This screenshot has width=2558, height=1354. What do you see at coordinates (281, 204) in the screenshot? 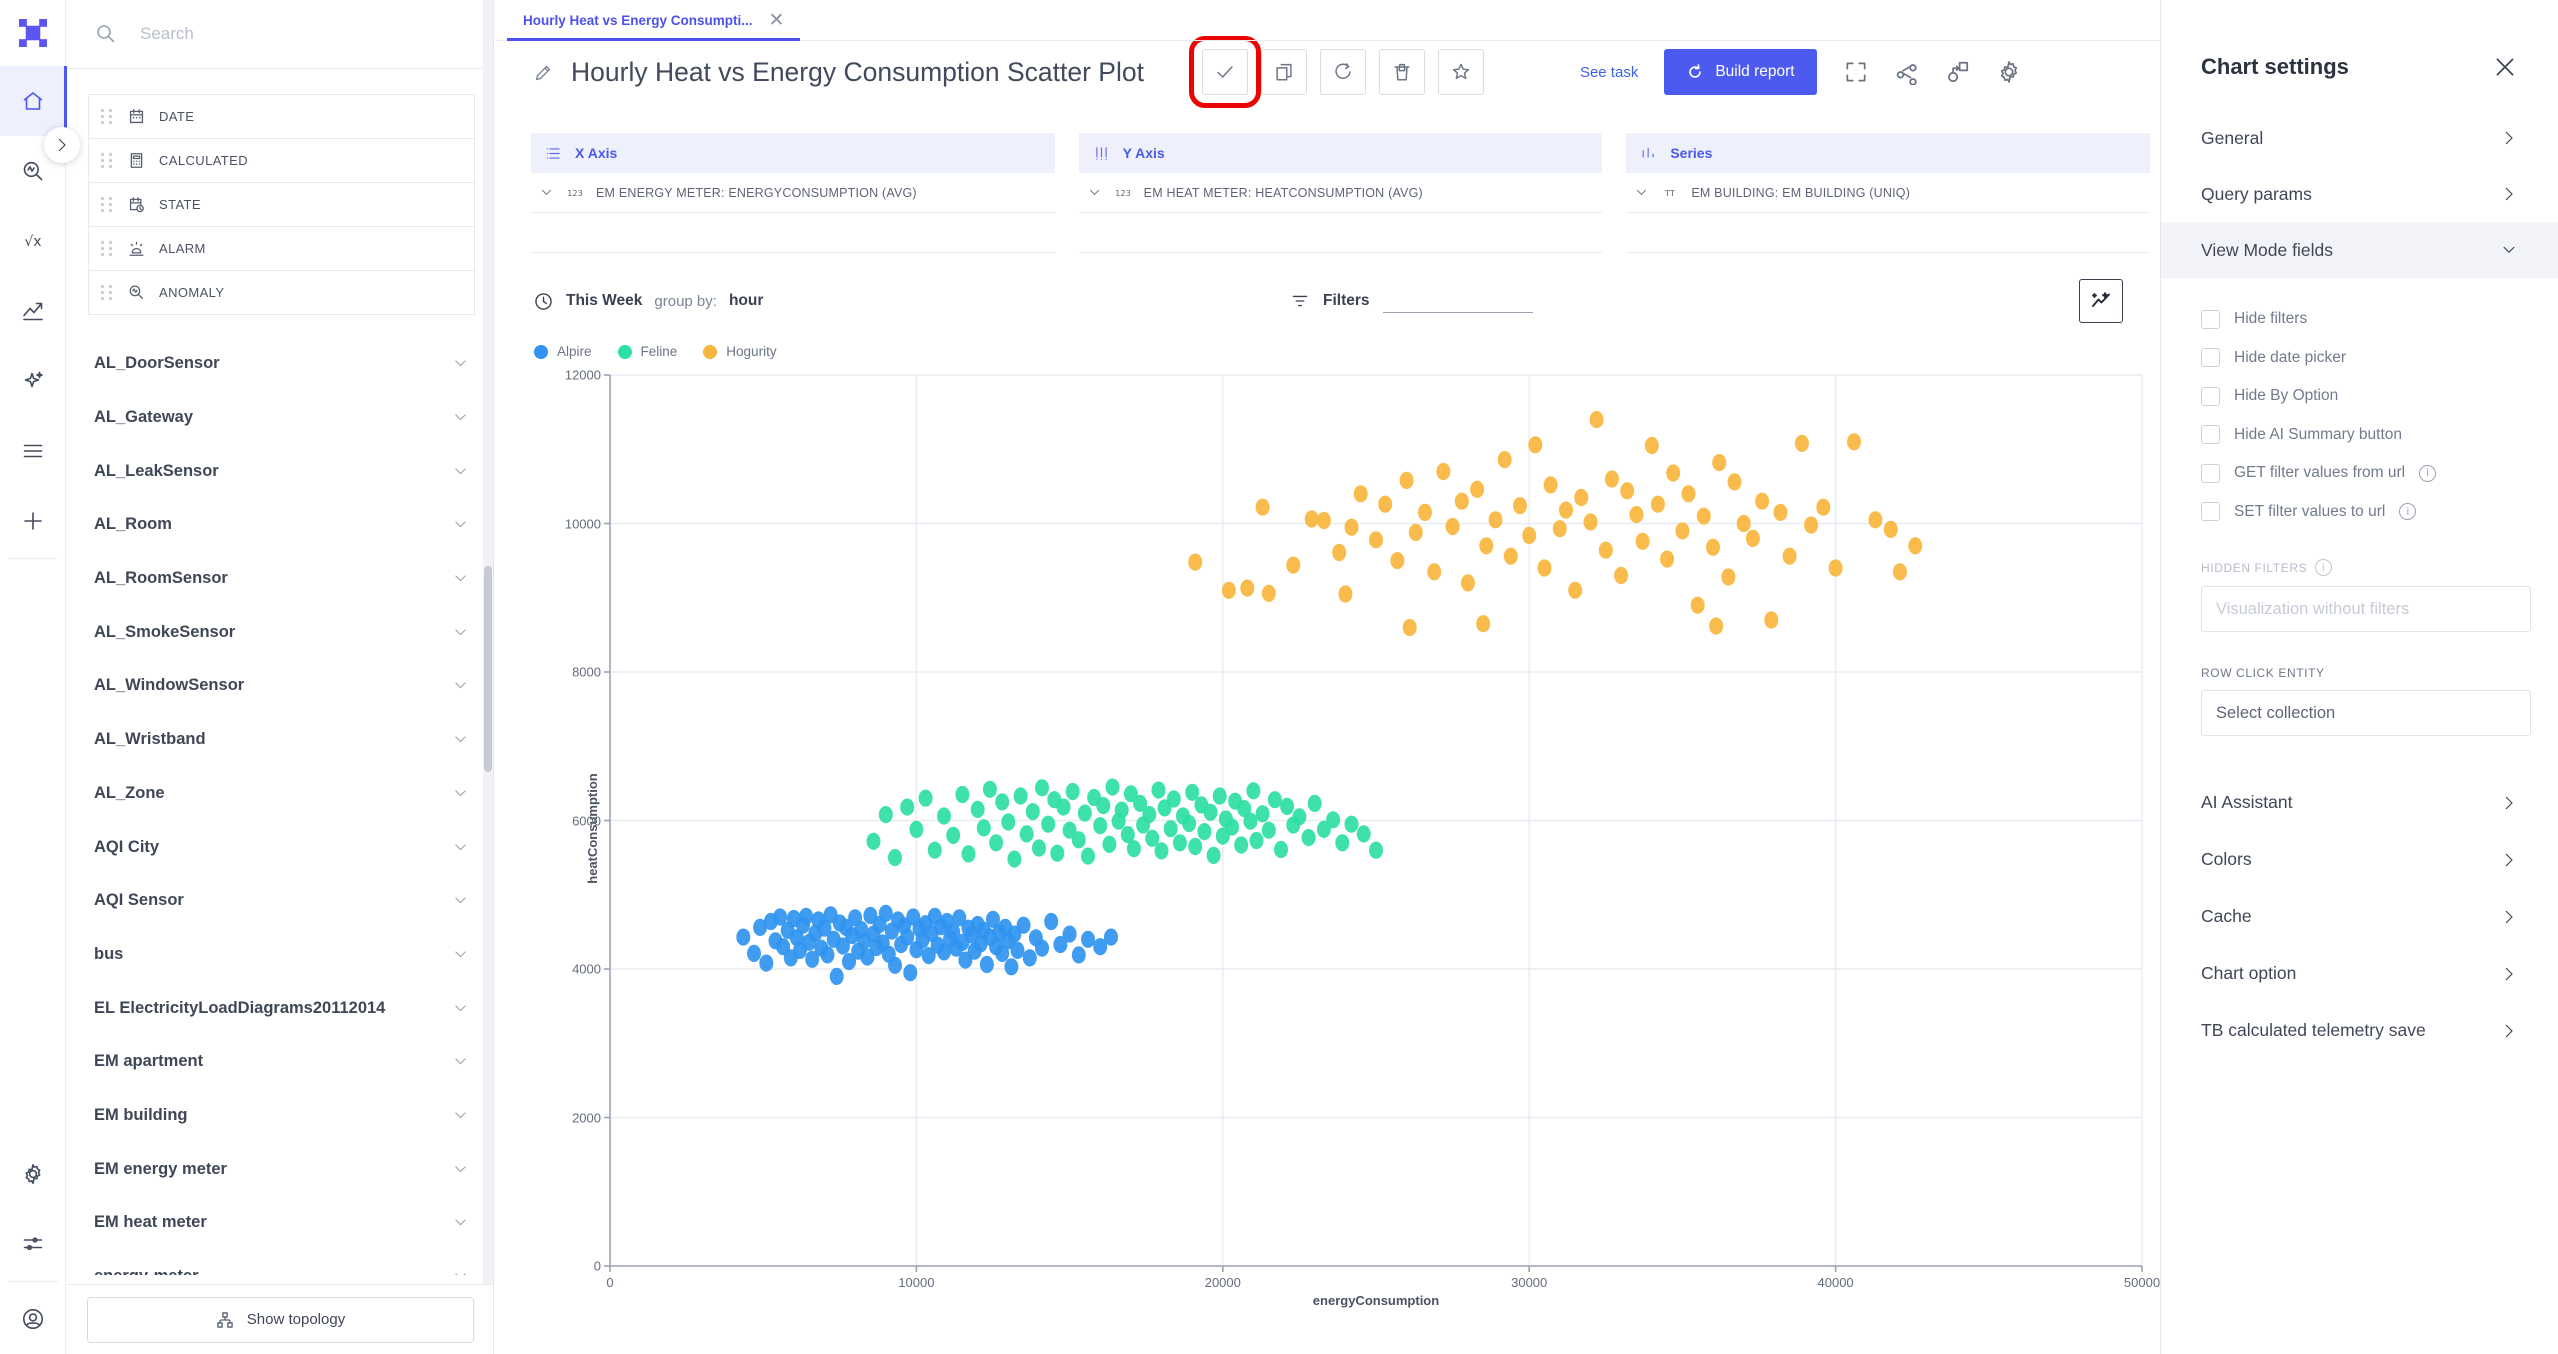
I see `field-chip-state: STATE` at bounding box center [281, 204].